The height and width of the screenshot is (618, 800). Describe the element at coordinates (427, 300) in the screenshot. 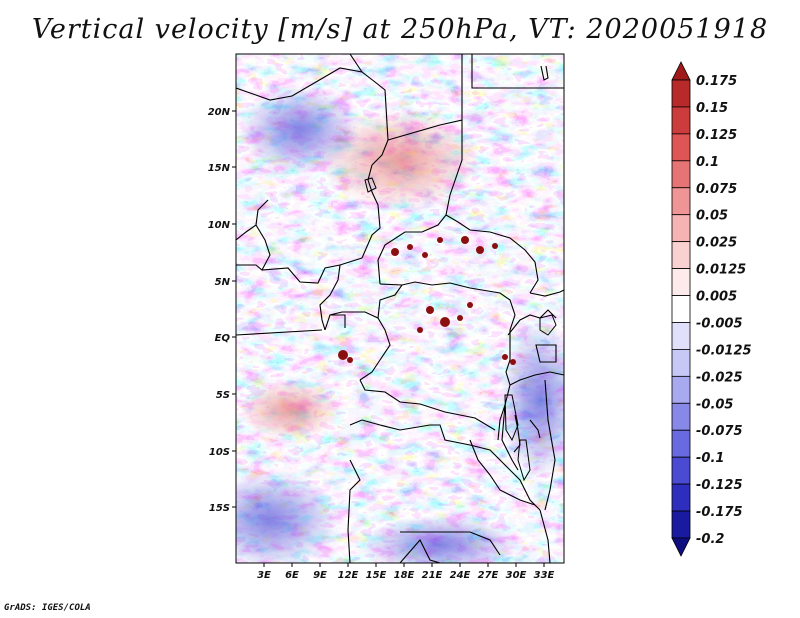

I see `convective-cells` at that location.